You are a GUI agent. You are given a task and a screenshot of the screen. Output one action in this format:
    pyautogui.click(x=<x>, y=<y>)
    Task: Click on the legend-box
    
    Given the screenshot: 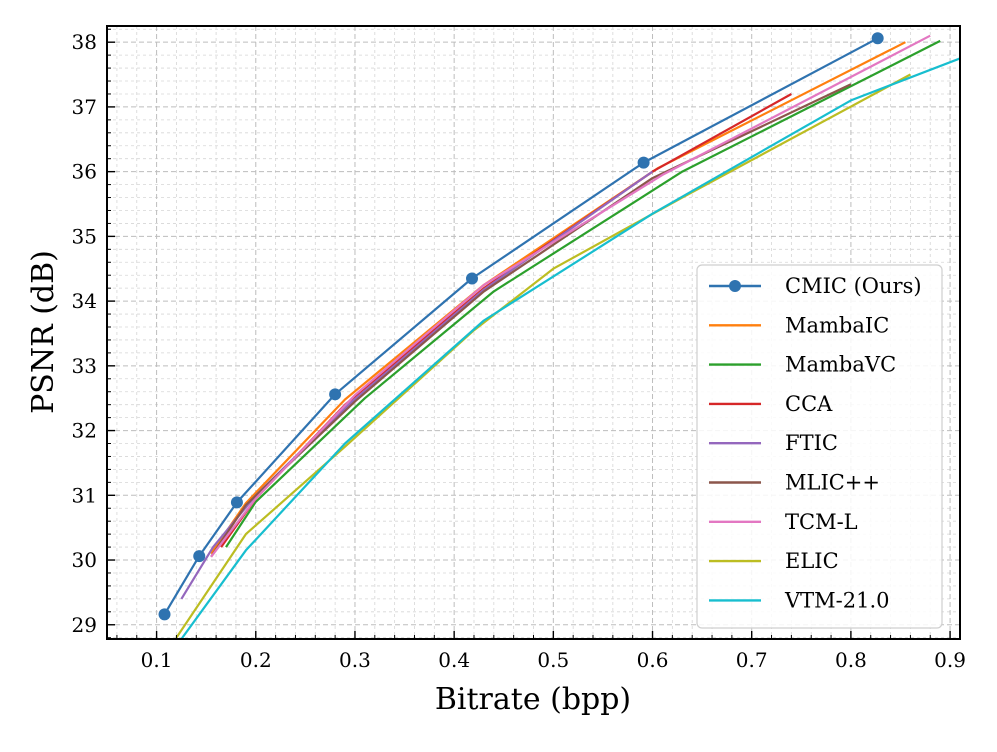 What is the action you would take?
    pyautogui.click(x=819, y=446)
    